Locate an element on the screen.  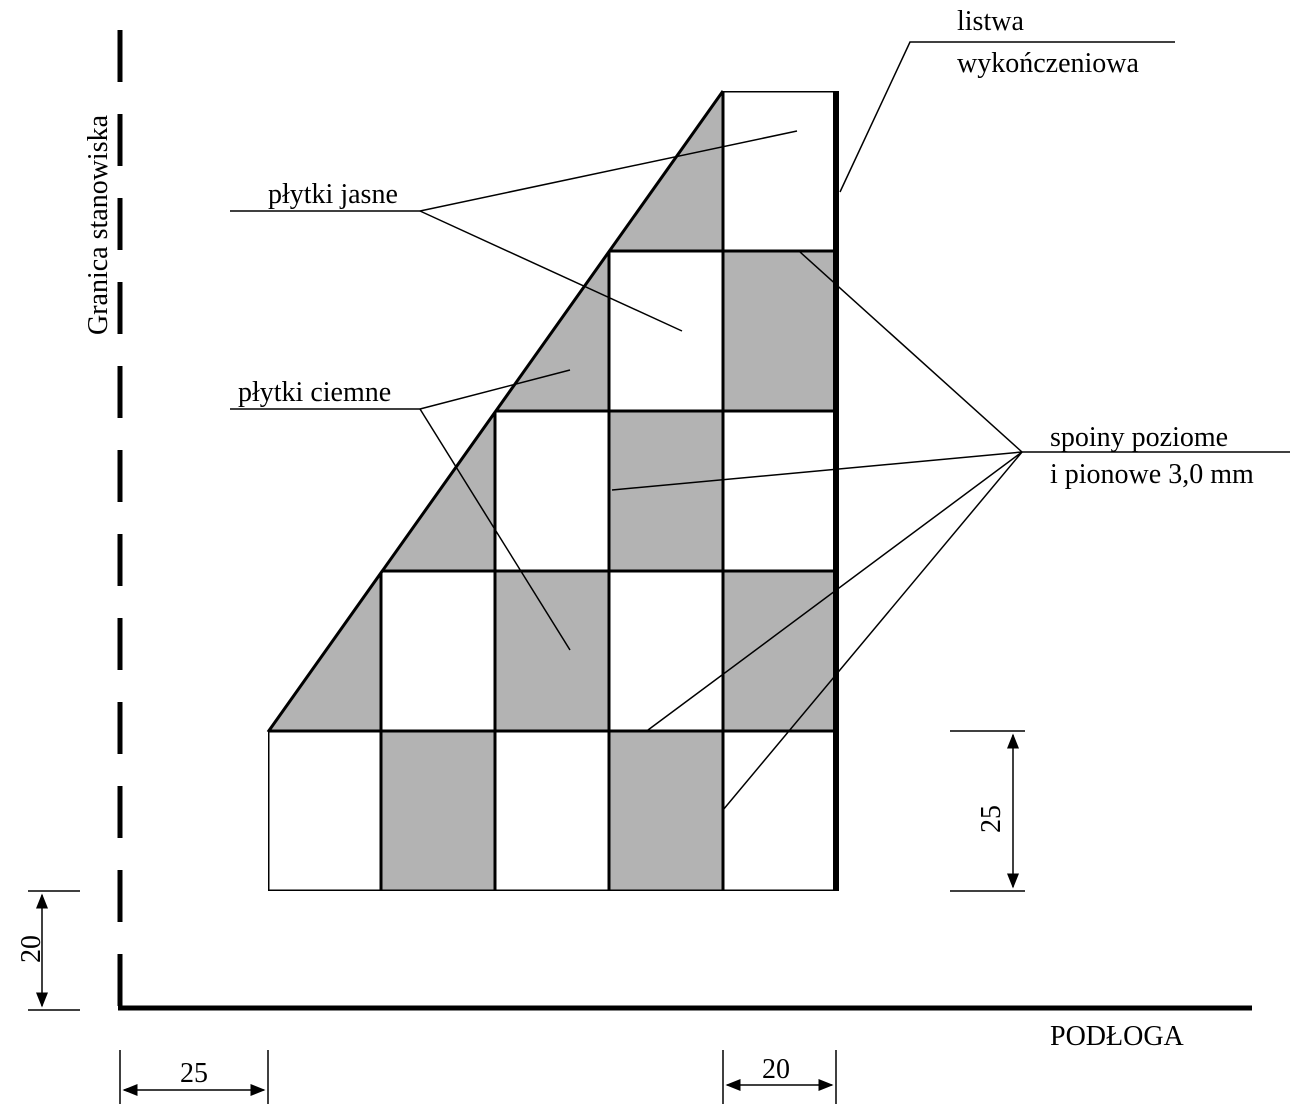
floor-gap-dimension is located at coordinates (54, 950).